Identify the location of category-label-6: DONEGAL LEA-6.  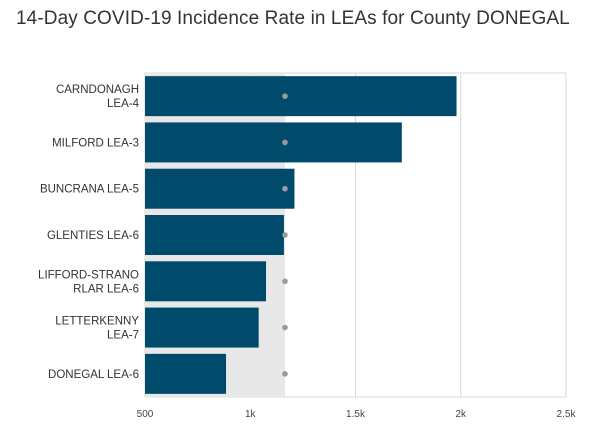
(93, 375).